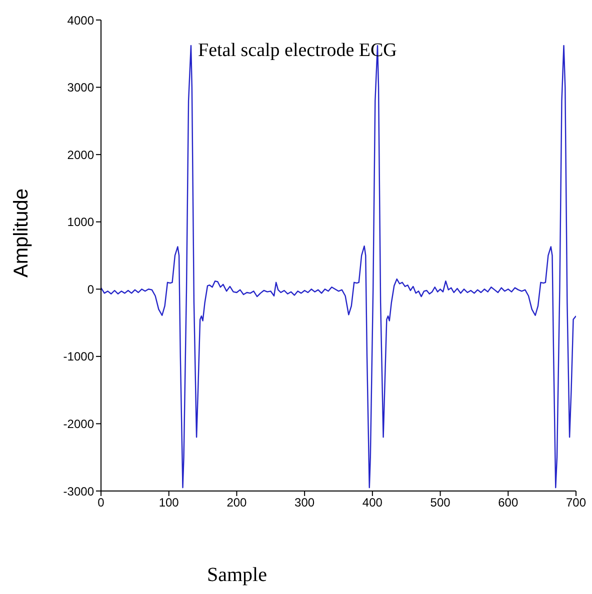  What do you see at coordinates (508, 503) in the screenshot?
I see `x-tick-label: 600` at bounding box center [508, 503].